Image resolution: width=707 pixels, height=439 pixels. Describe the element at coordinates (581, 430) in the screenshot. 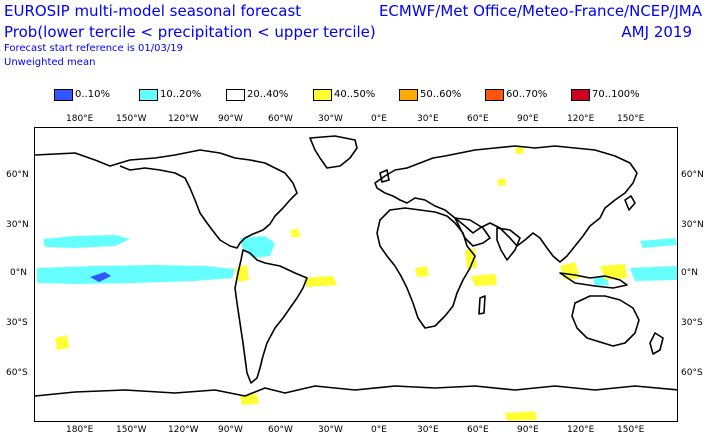

I see `lon-label-bottom: 120°E` at that location.